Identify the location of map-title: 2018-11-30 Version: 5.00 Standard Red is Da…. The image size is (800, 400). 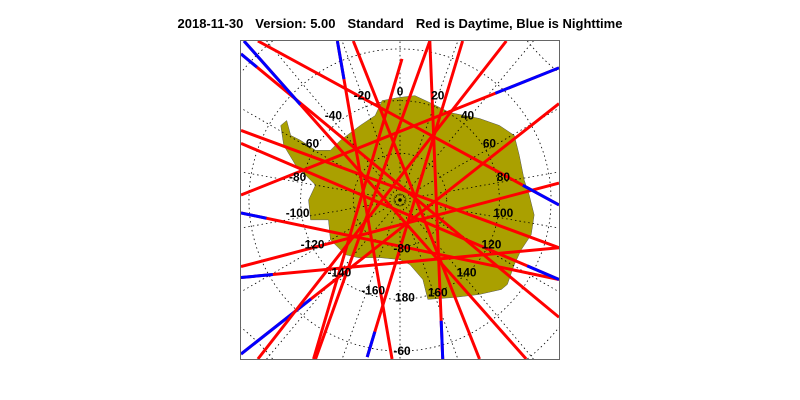
(400, 23).